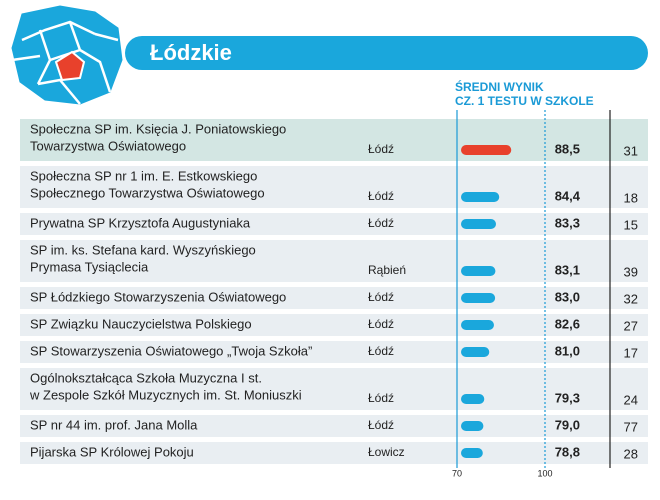 The image size is (660, 500). Describe the element at coordinates (108, 145) in the screenshot. I see `school-name: Towarzystwa Oświatowego` at that location.